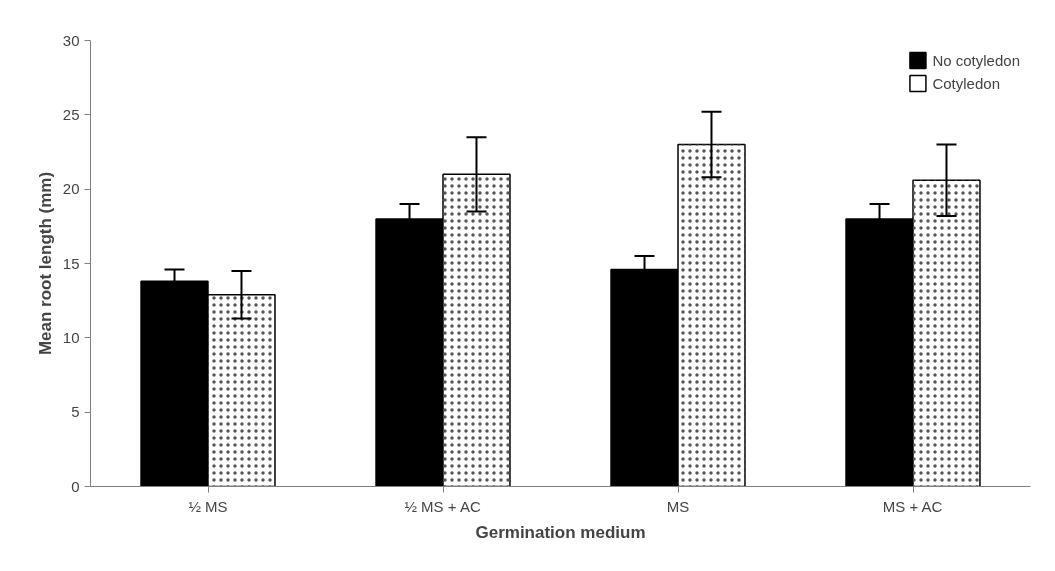 The height and width of the screenshot is (571, 1055). I want to click on legend-label: Cotyledon, so click(966, 83).